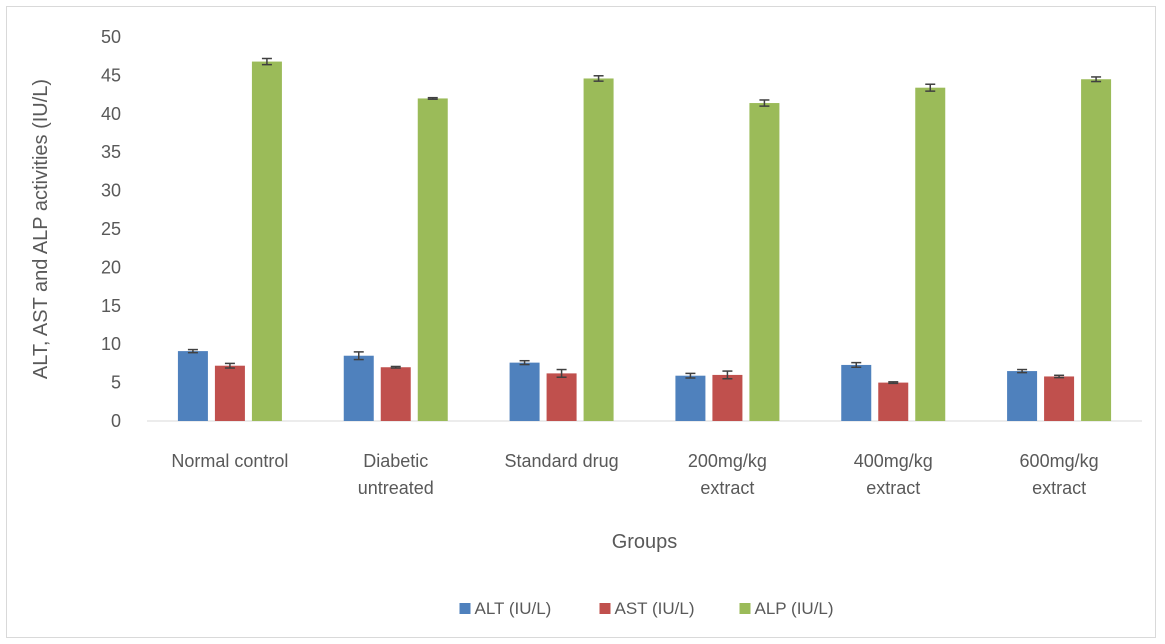  I want to click on y-tick-label: 20, so click(111, 267).